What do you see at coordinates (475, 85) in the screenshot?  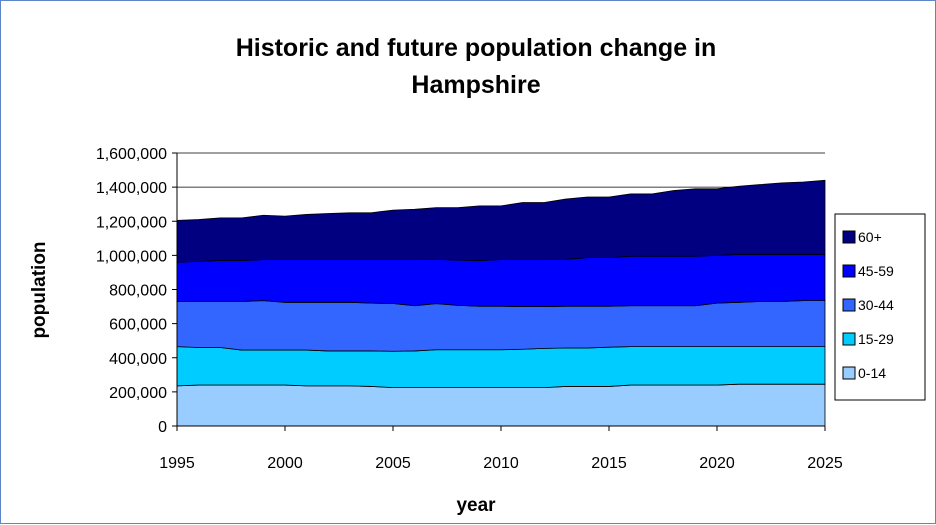 I see `chart-title-line-2: Hampshire` at bounding box center [475, 85].